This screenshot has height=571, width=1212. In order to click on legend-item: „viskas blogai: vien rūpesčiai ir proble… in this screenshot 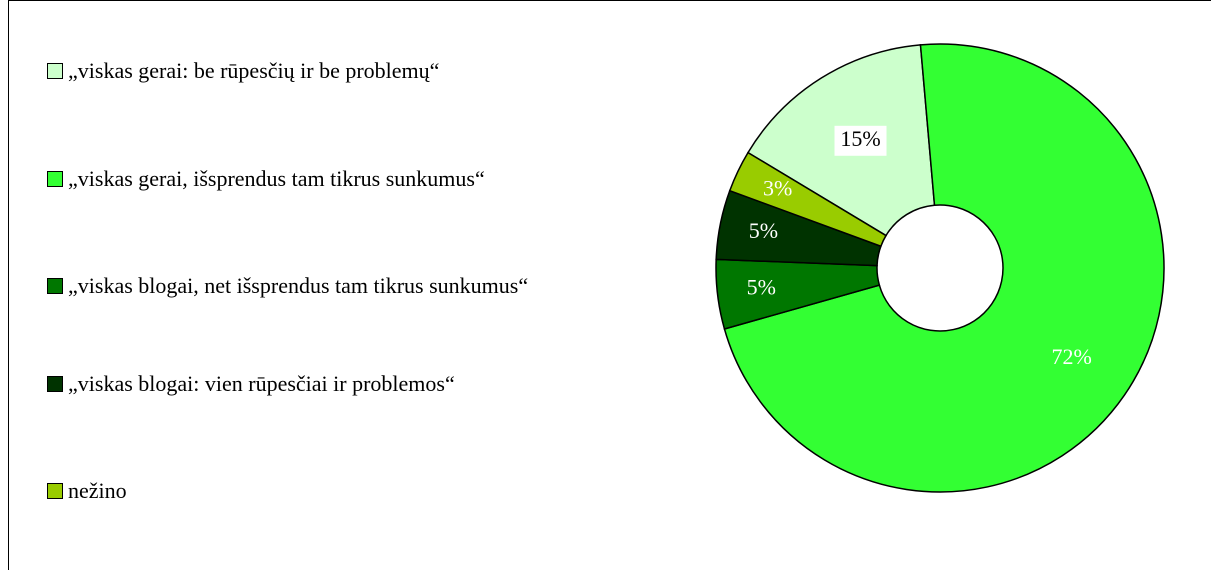, I will do `click(337, 383)`.